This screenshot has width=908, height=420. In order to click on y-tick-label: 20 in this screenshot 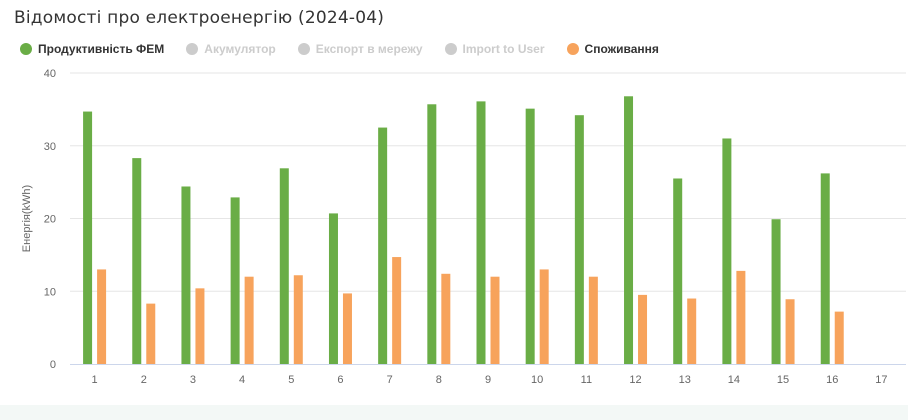, I will do `click(50, 220)`.